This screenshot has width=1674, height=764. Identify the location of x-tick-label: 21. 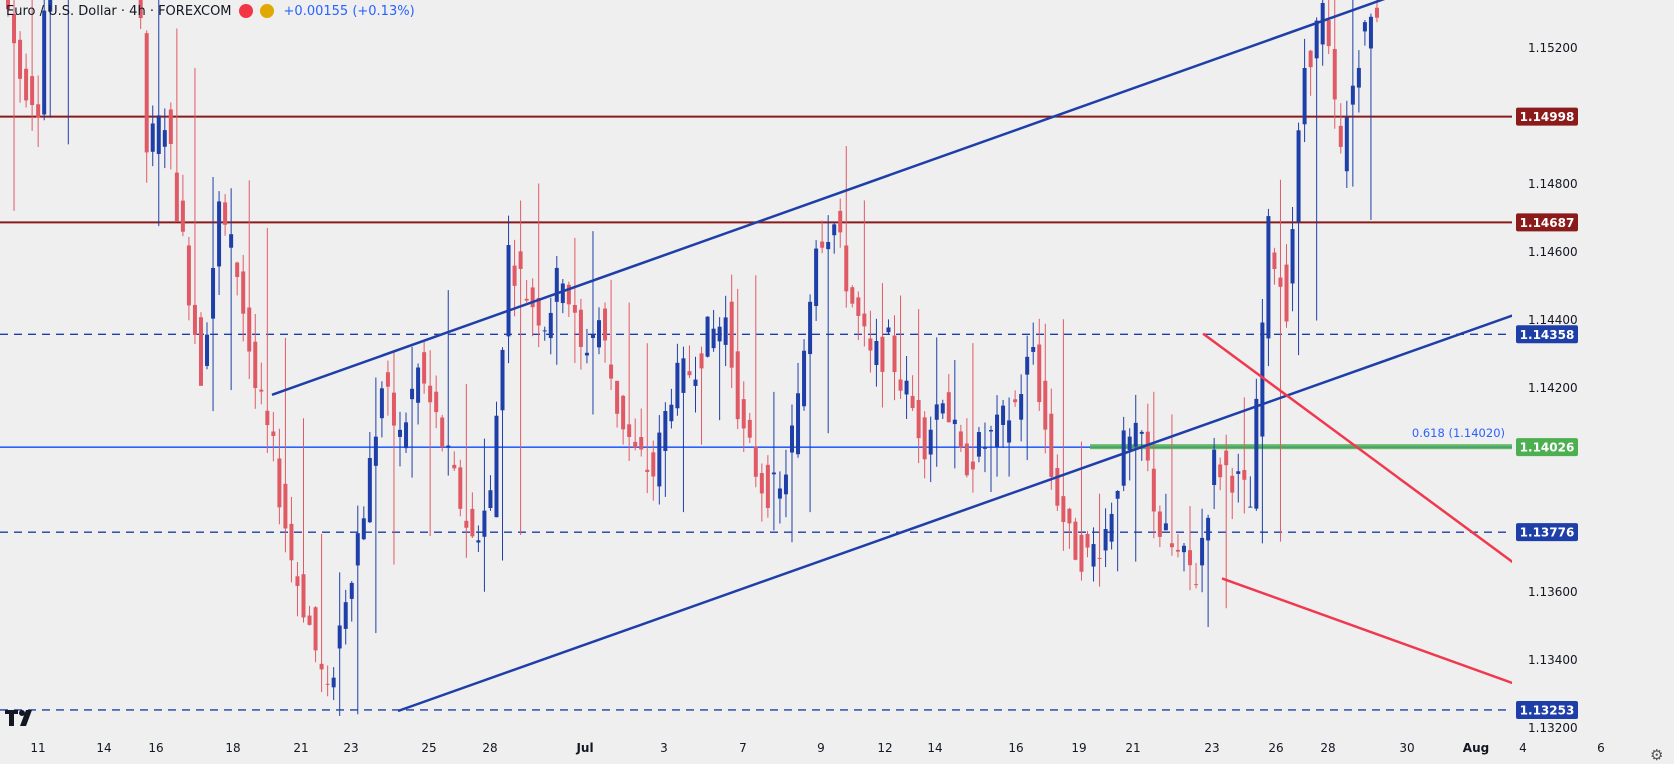
(300, 748).